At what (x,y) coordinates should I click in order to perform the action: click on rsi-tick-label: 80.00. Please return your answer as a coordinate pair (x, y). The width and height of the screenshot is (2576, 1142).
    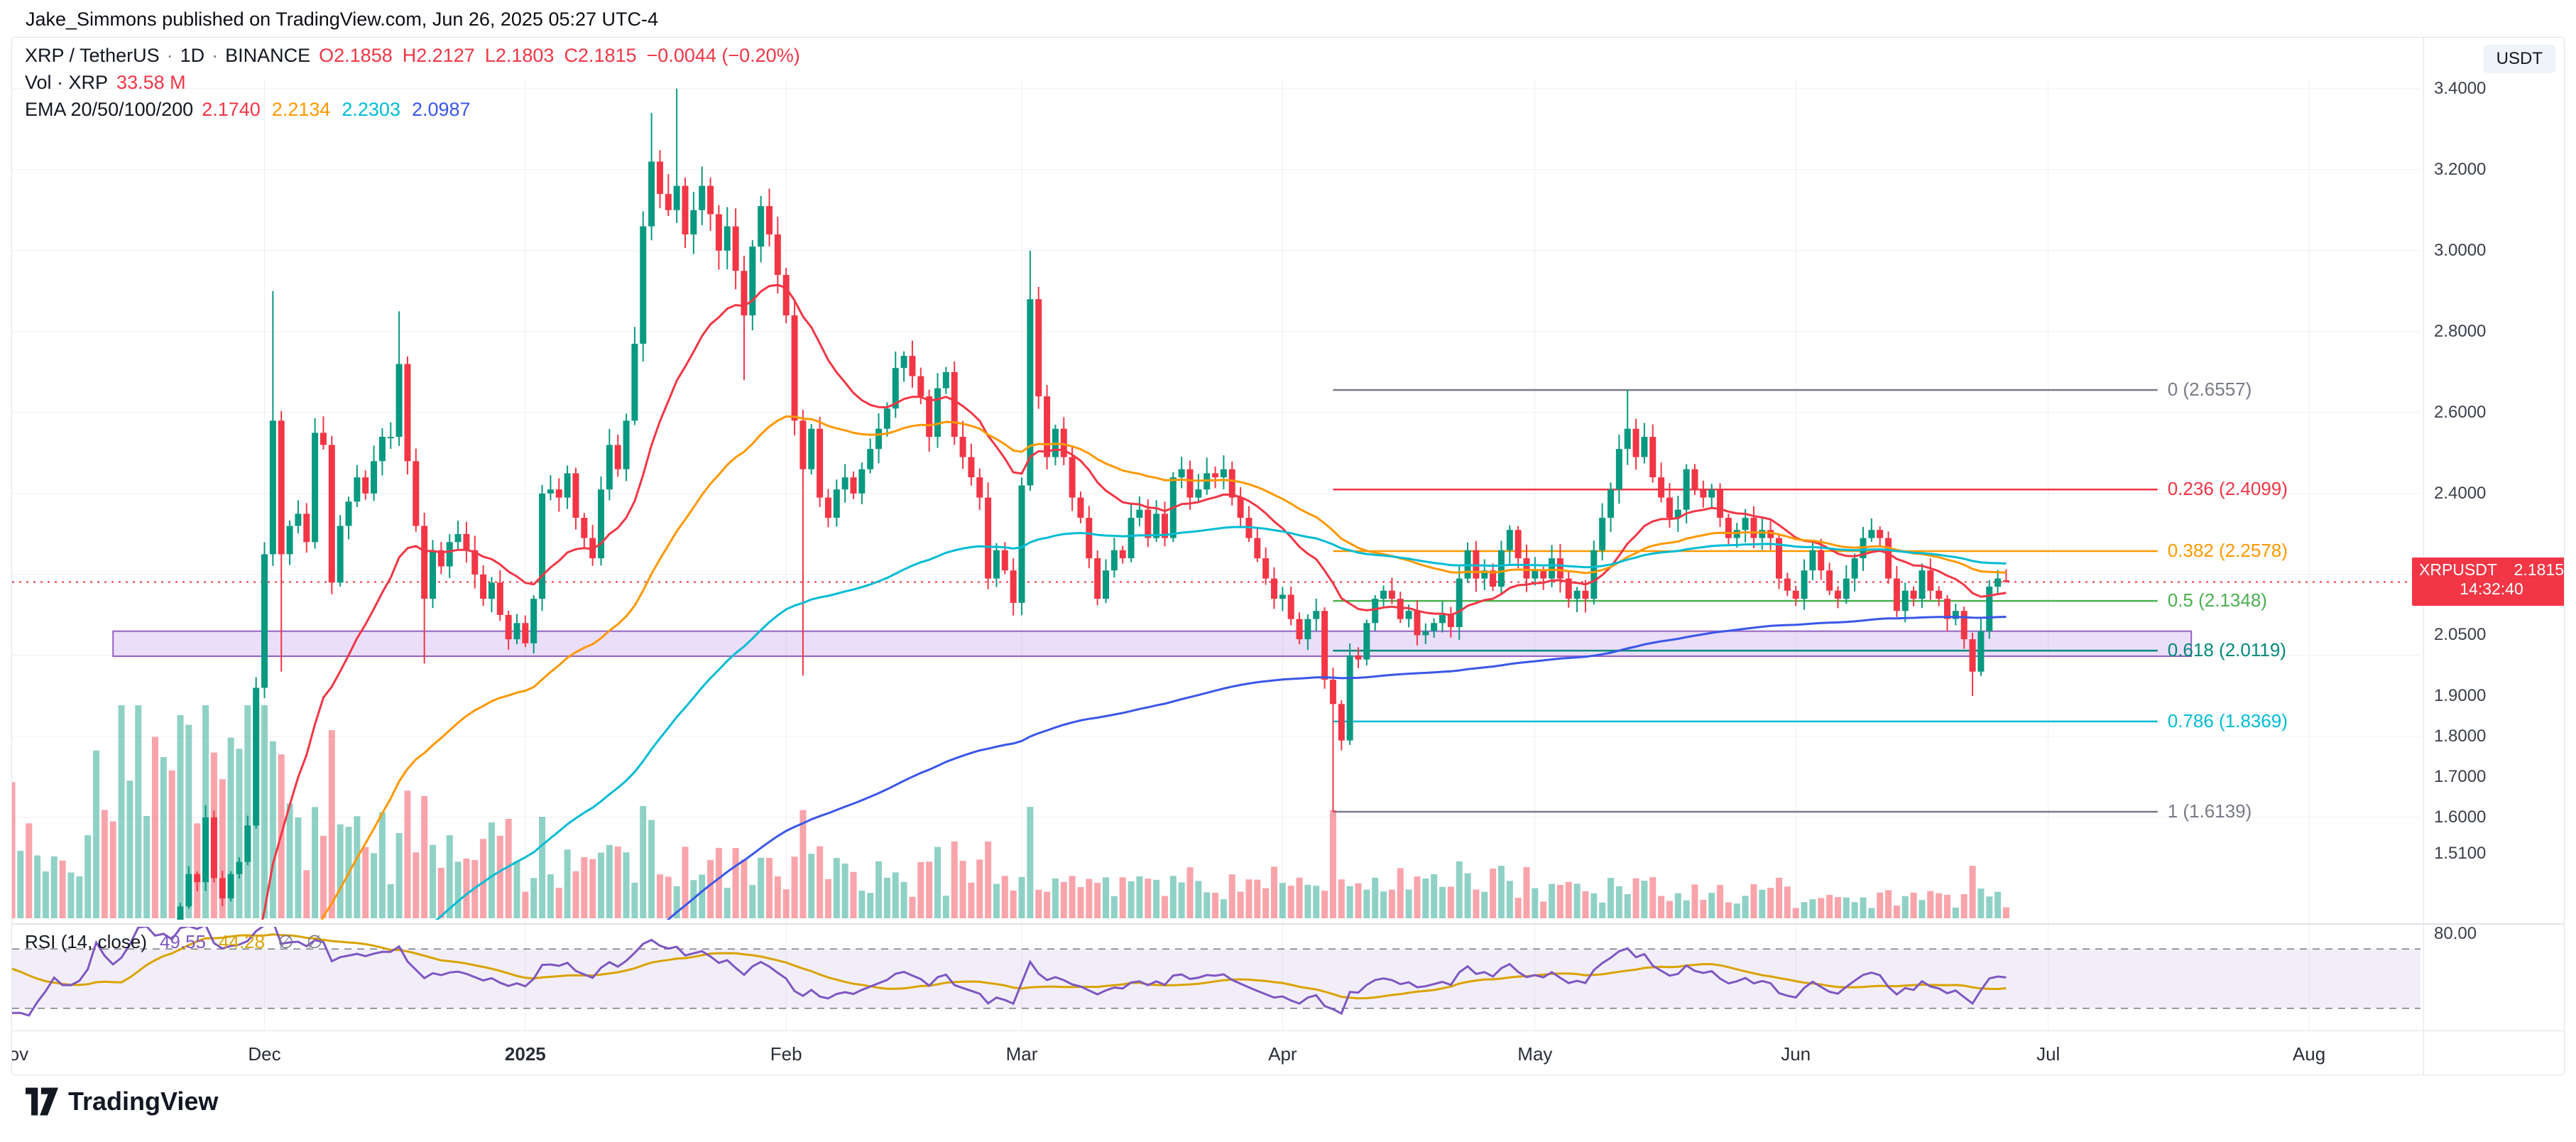
    Looking at the image, I should click on (2455, 934).